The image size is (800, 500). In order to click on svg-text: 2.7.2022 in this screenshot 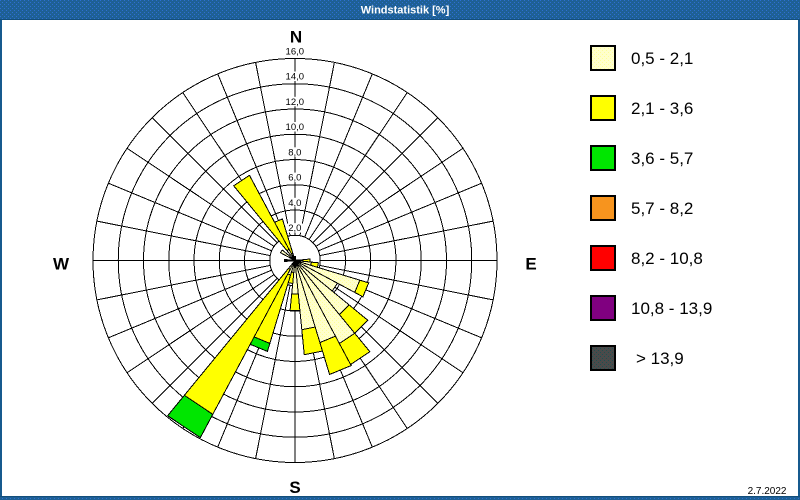, I will do `click(767, 491)`.